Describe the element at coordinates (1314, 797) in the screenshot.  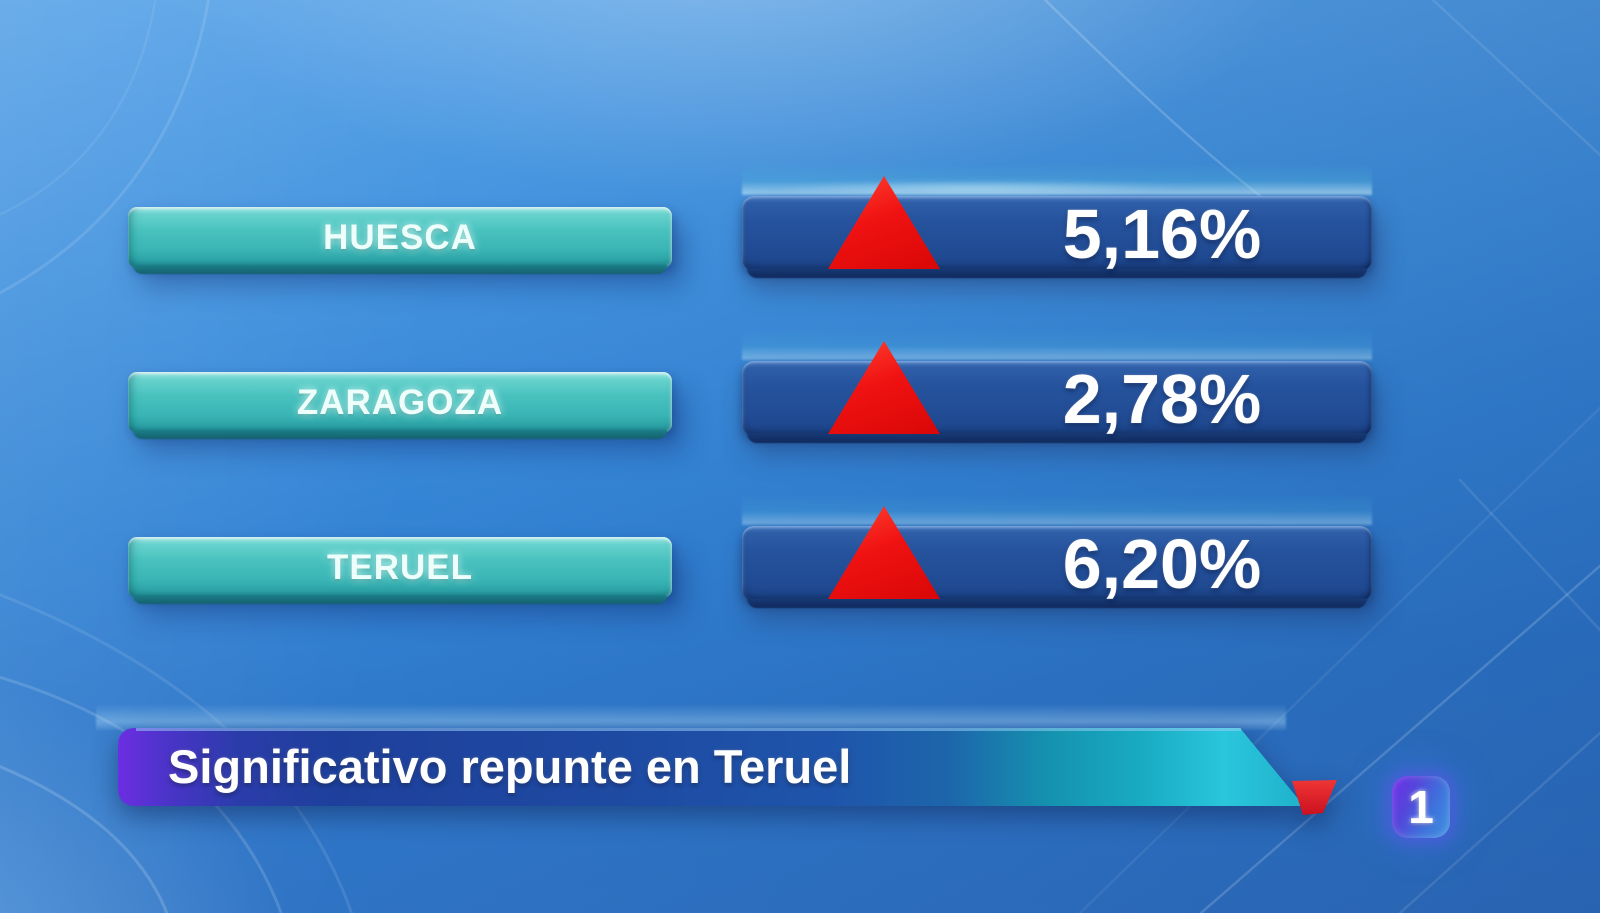
I see `red-corner-accent-icon` at that location.